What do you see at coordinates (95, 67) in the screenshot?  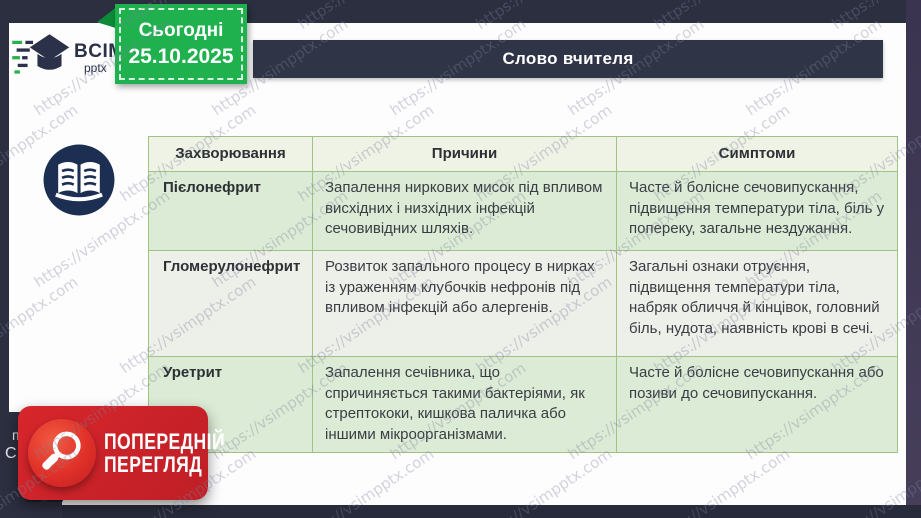 I see `logo-sub: pptx` at bounding box center [95, 67].